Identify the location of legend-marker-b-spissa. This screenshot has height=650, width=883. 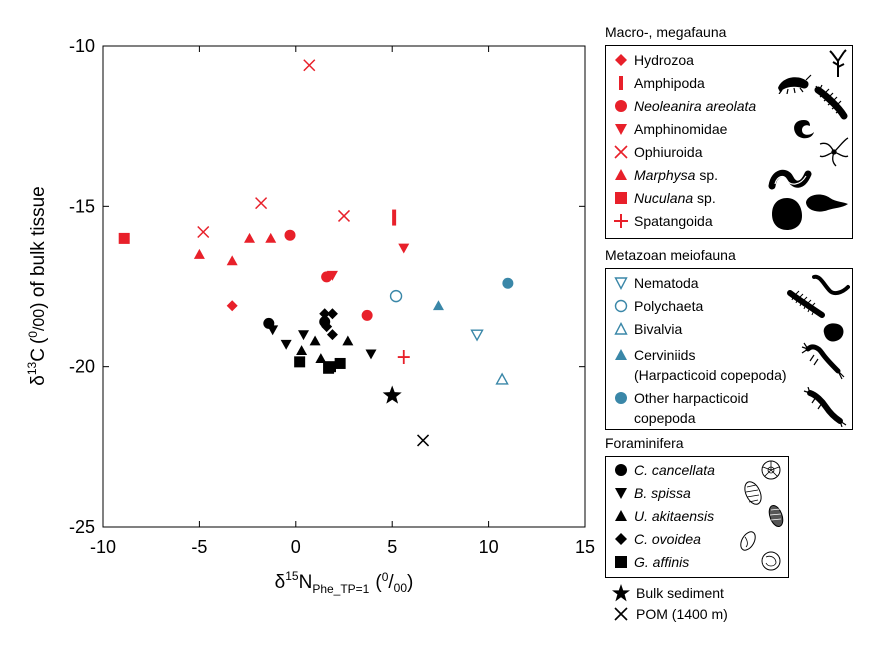
(621, 493).